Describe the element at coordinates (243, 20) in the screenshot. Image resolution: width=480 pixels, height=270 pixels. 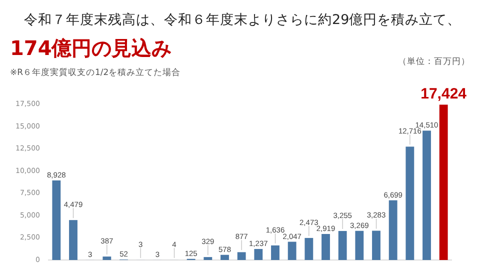
I see `title: 令和７年度末残高は、令和６年度末よりさらに約29億円を積み立て、` at that location.